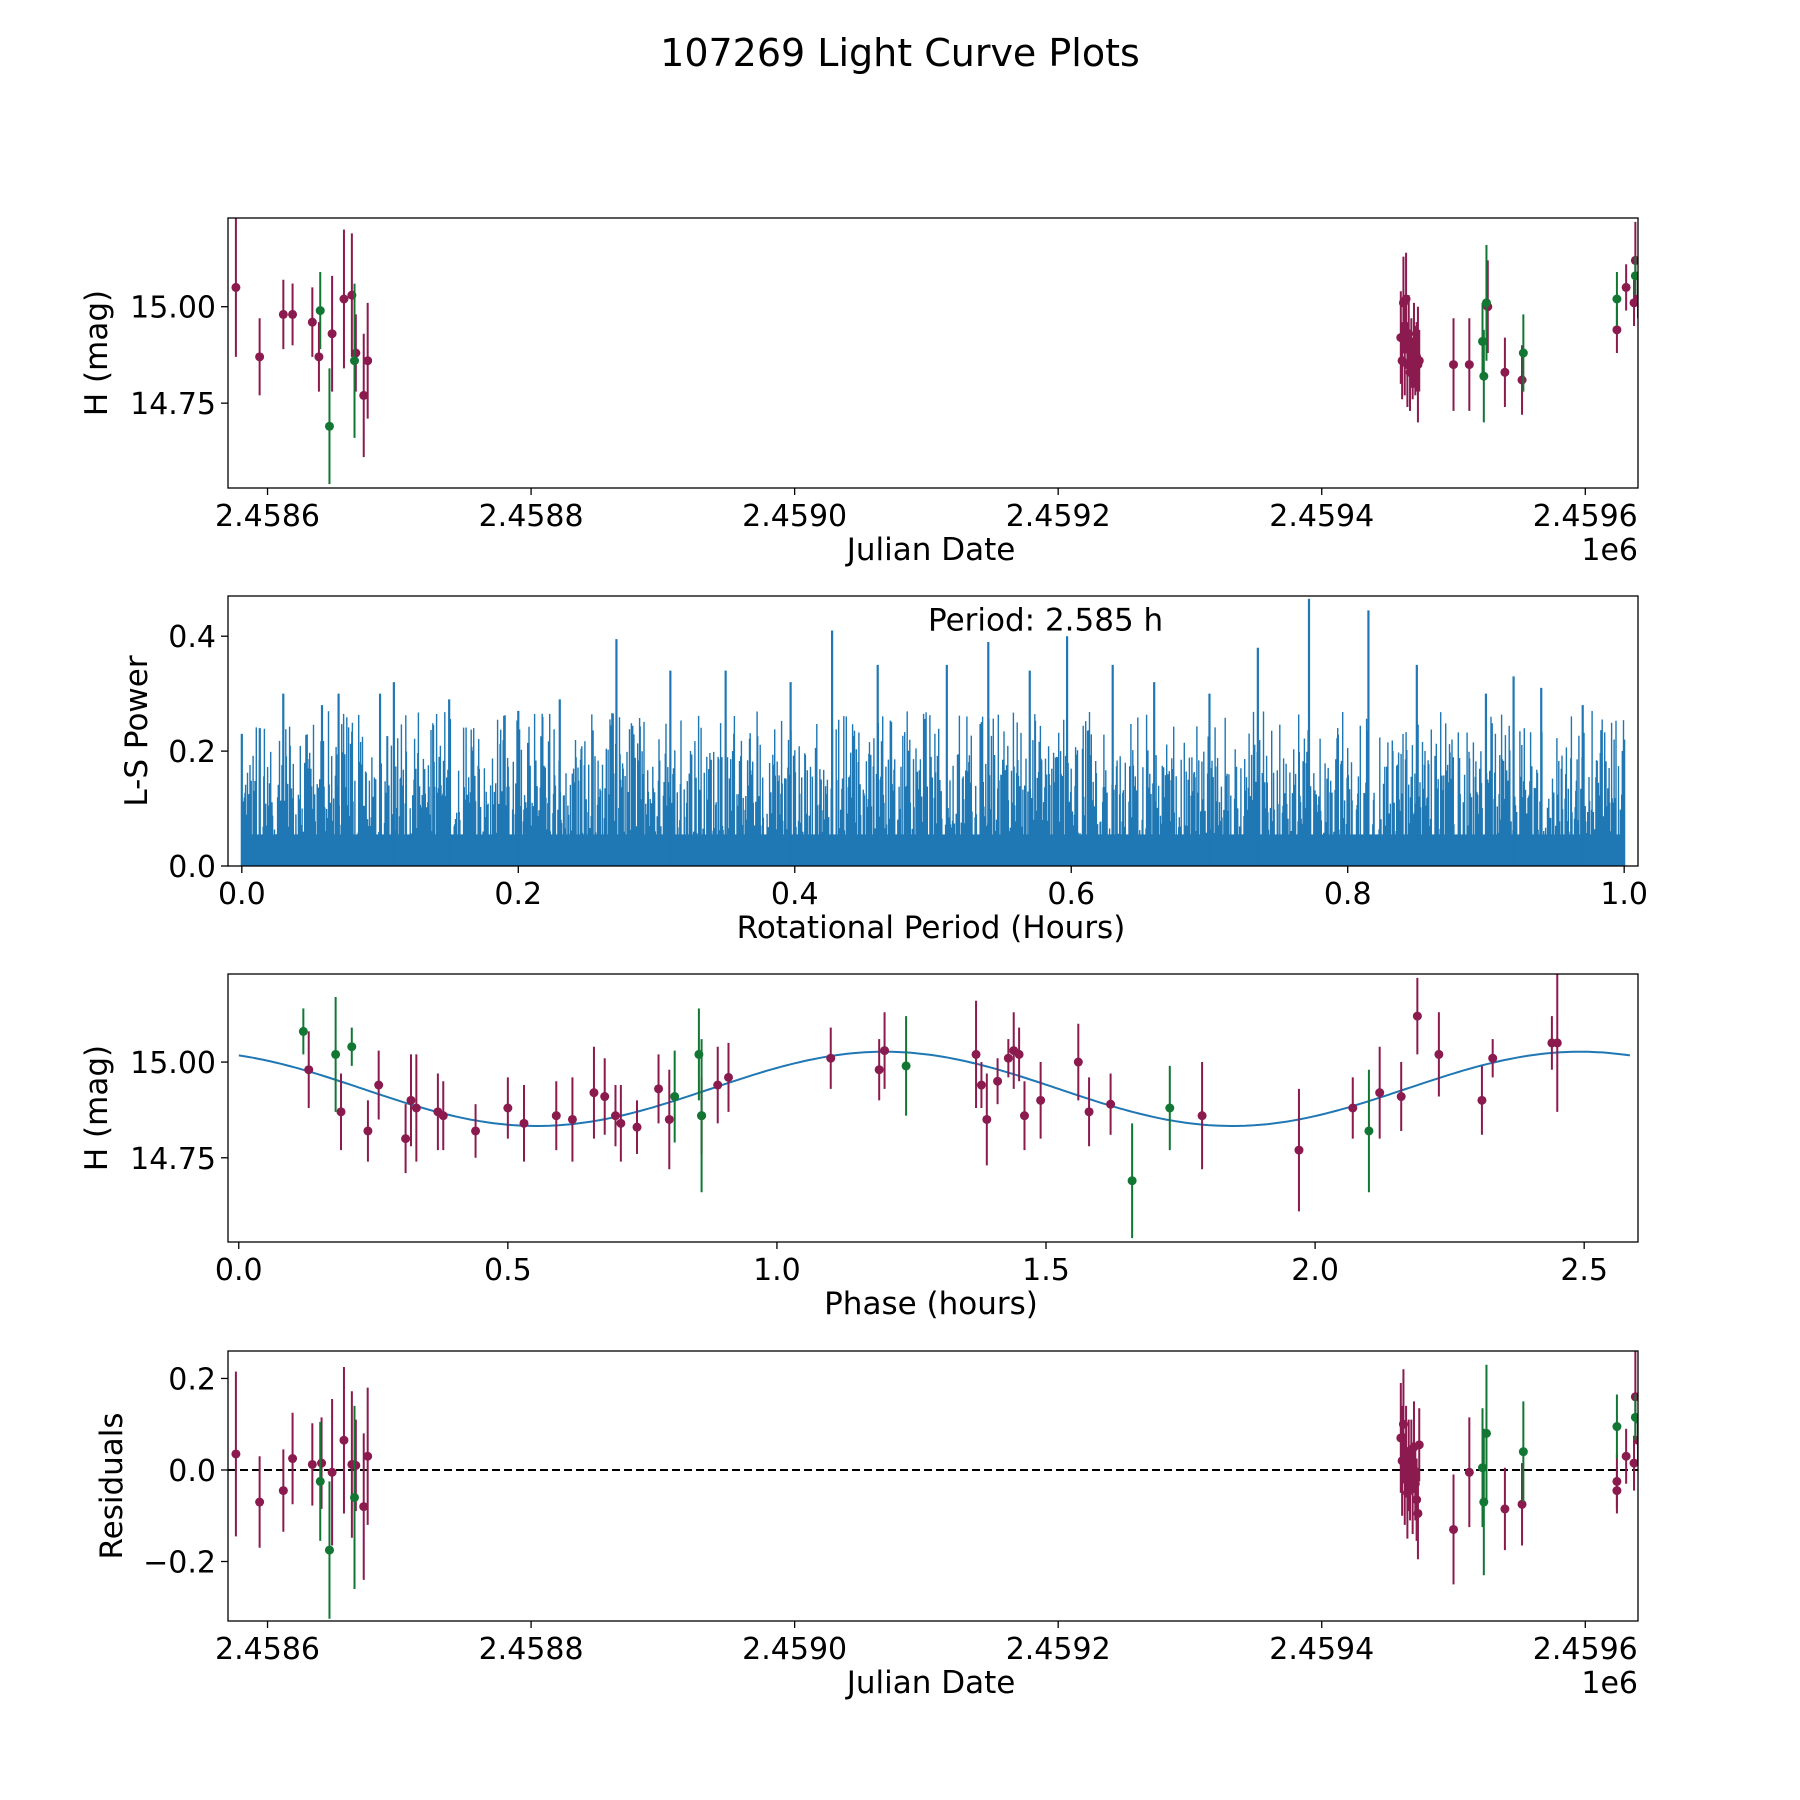  Describe the element at coordinates (933, 1093) in the screenshot. I see `series-r` at that location.